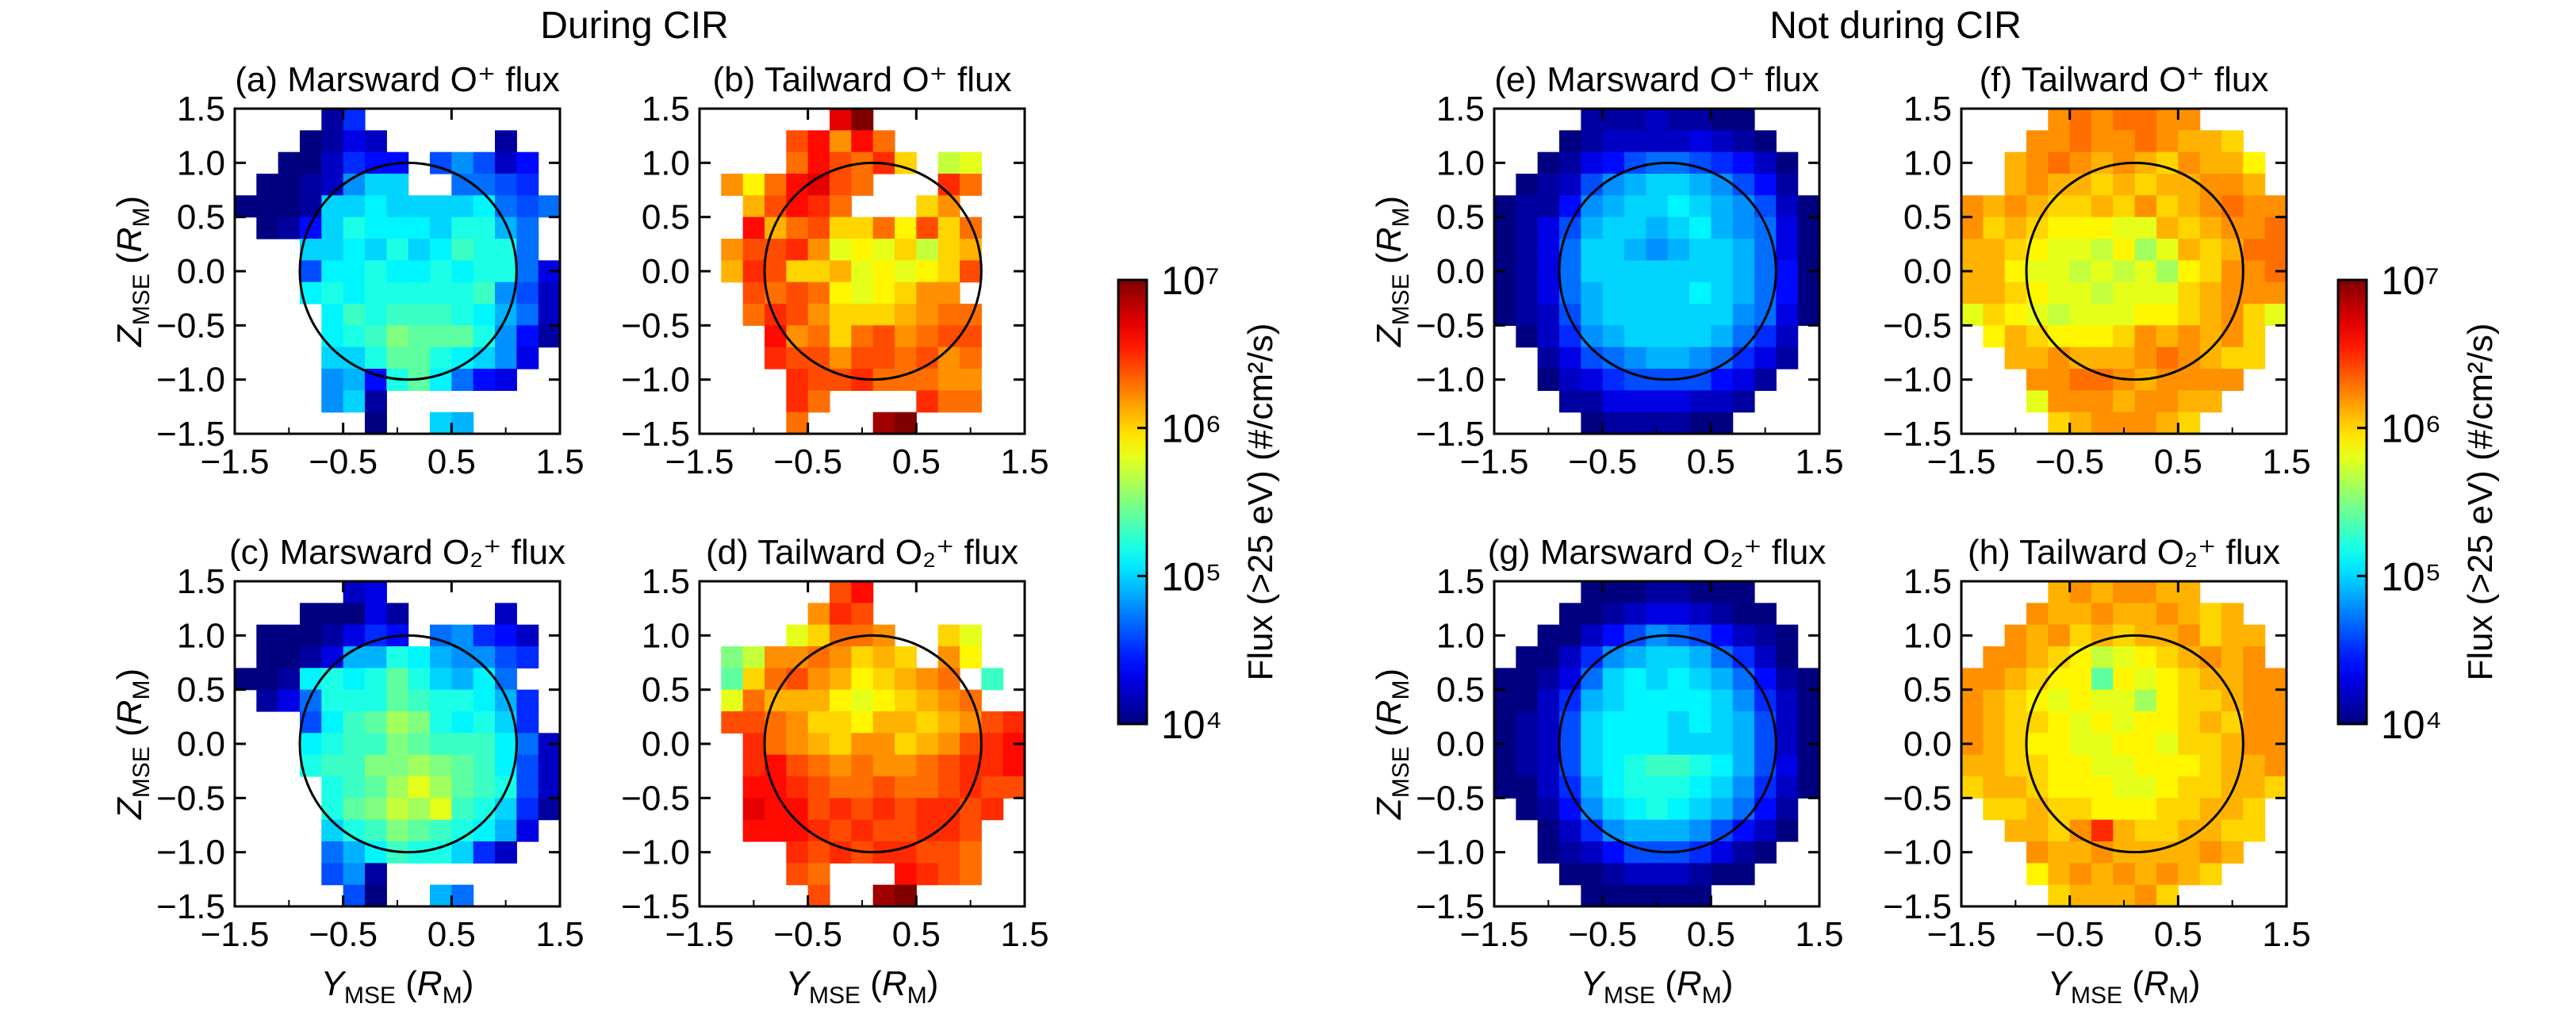 This screenshot has height=1019, width=2576. I want to click on x-tick-label: −1.5, so click(1495, 934).